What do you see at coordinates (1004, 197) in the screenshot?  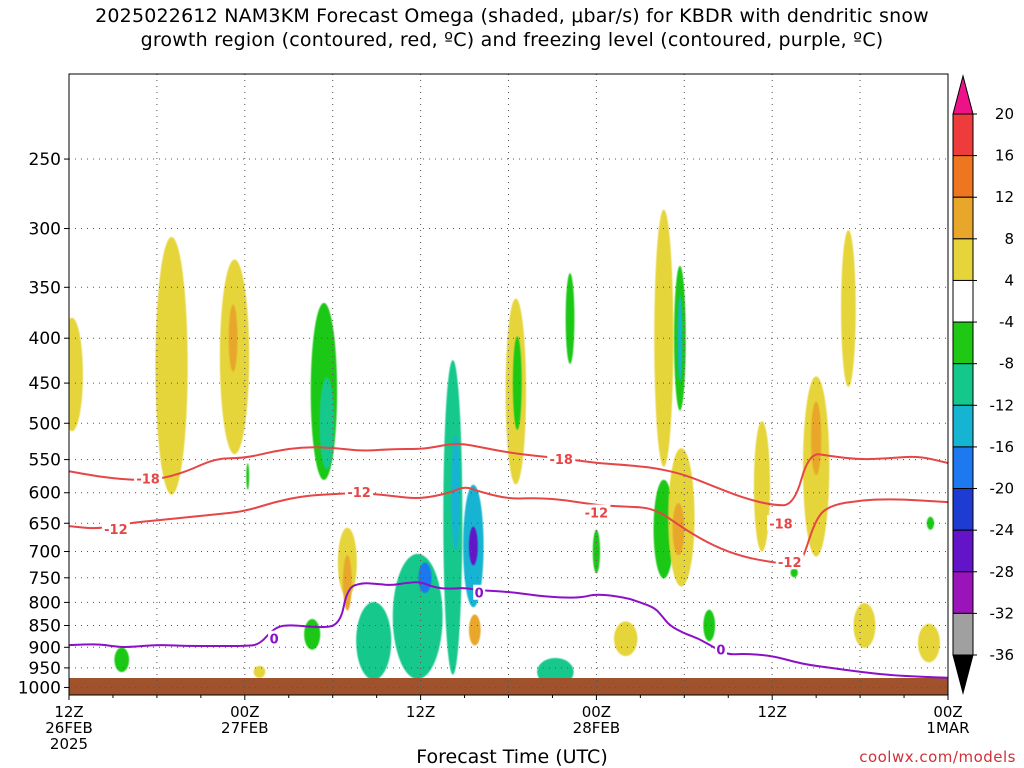 I see `colorbar-label-2: 12` at bounding box center [1004, 197].